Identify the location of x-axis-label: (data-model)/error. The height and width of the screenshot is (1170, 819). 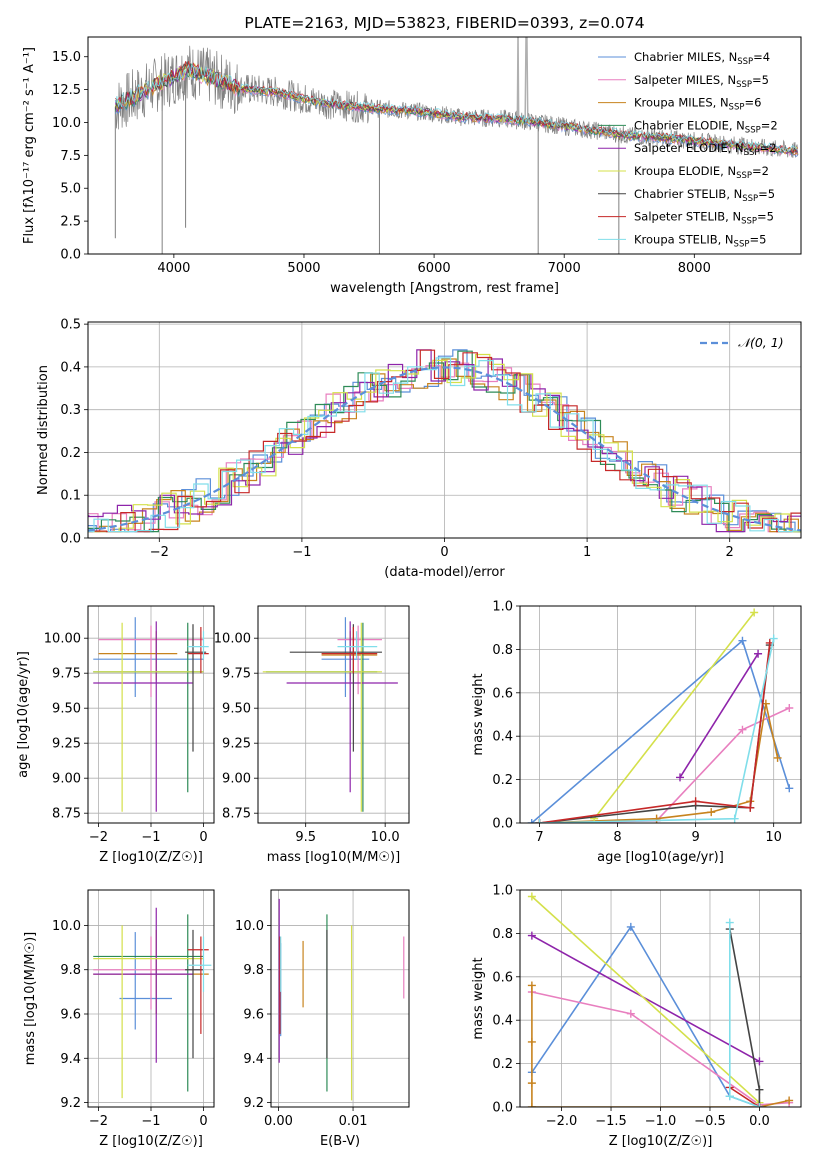
(444, 572).